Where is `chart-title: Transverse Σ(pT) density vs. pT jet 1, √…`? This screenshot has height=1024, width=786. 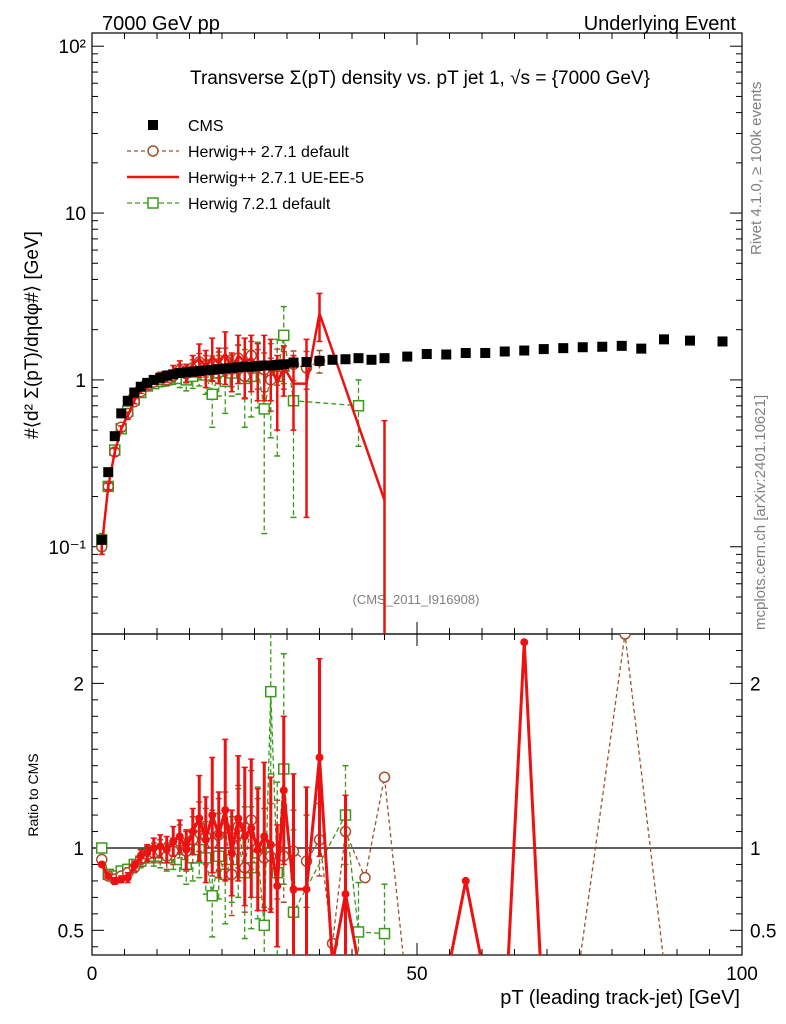
chart-title: Transverse Σ(pT) density vs. pT jet 1, √… is located at coordinates (420, 78).